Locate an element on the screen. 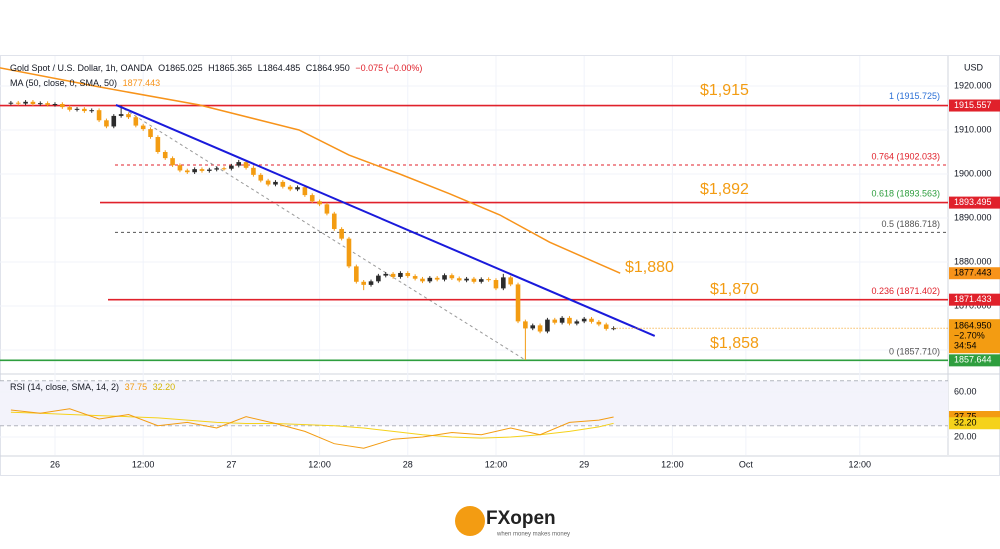 This screenshot has width=1000, height=549. rsi-value: 37.75 is located at coordinates (136, 387).